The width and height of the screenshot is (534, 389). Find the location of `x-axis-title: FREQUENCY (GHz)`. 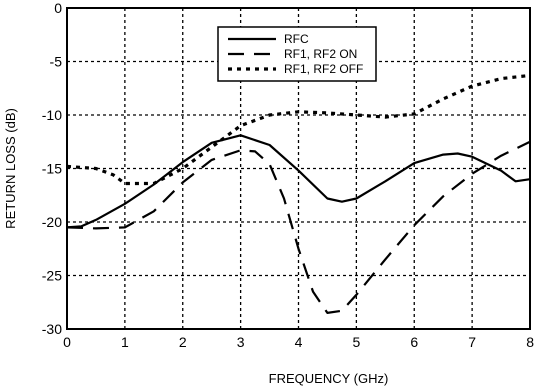

x-axis-title: FREQUENCY (GHz) is located at coordinates (329, 378).